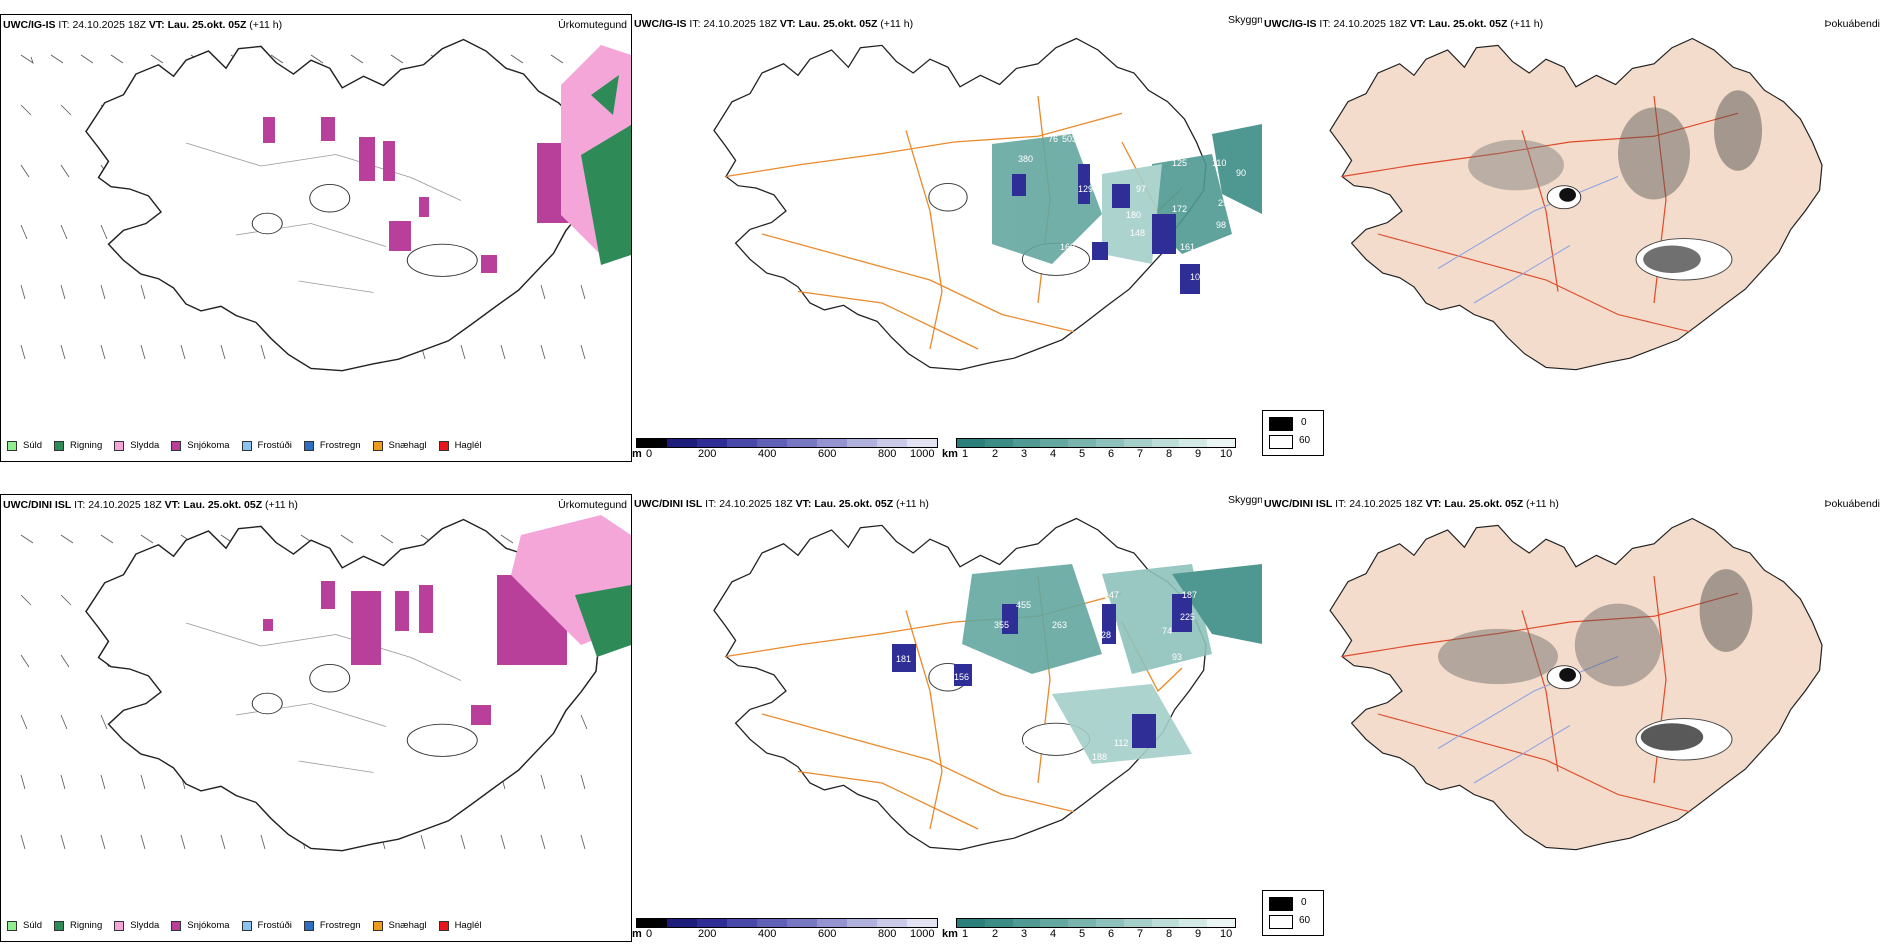 The height and width of the screenshot is (950, 1900). What do you see at coordinates (1137, 233) in the screenshot?
I see `svg-text: 148` at bounding box center [1137, 233].